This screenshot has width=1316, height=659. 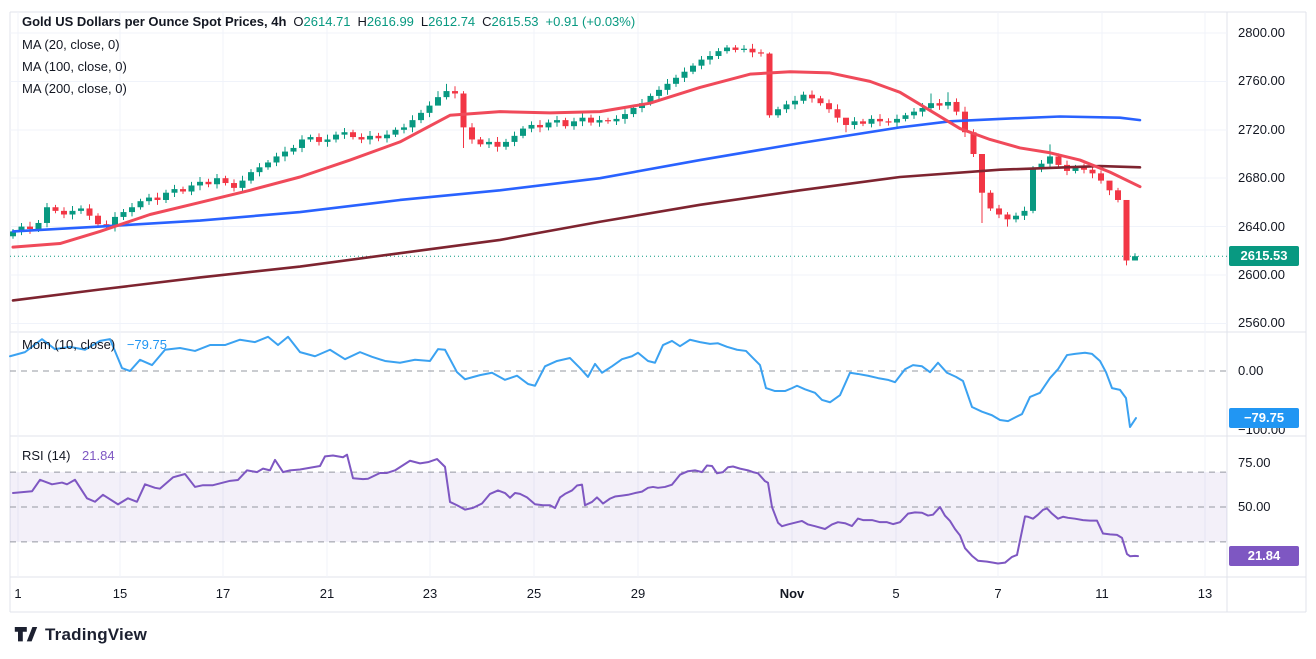 I want to click on time-axis-label: 29, so click(x=638, y=593).